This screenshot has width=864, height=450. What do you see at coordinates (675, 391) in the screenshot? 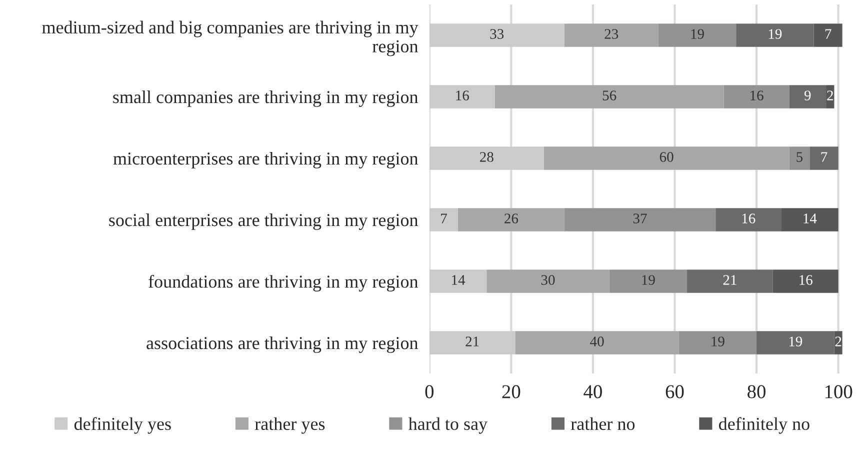
I see `x-tick-label: 60` at bounding box center [675, 391].